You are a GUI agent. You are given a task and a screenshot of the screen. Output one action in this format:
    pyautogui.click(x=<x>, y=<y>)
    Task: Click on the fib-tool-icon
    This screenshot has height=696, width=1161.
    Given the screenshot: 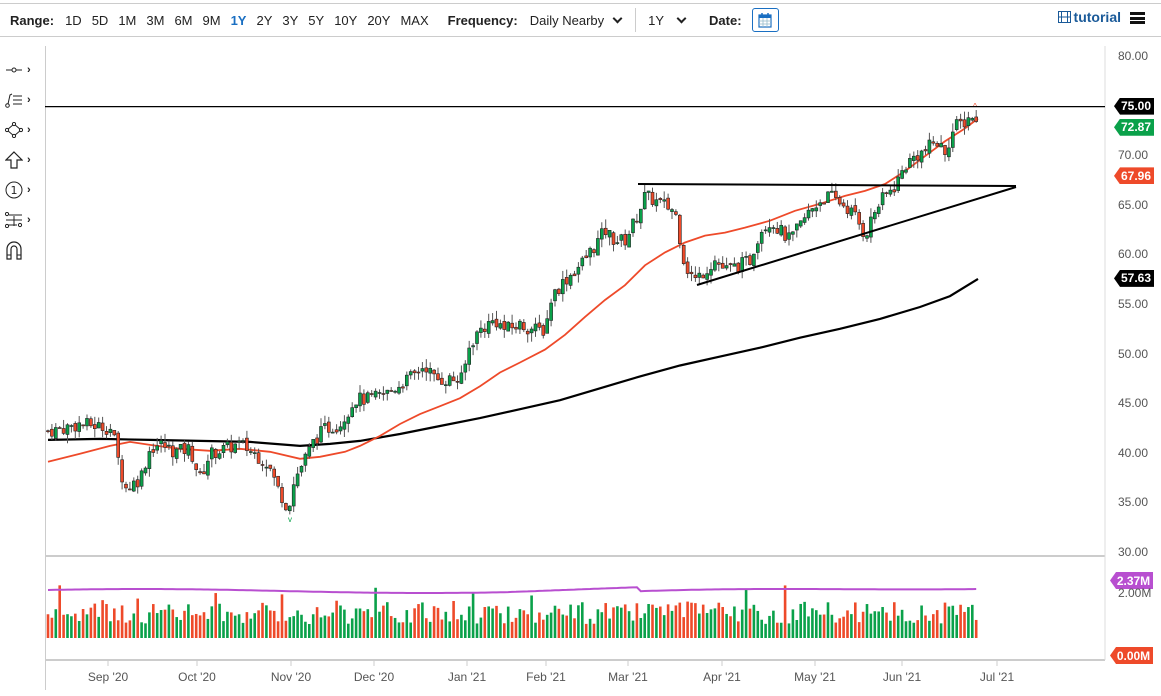 What is the action you would take?
    pyautogui.click(x=13, y=100)
    